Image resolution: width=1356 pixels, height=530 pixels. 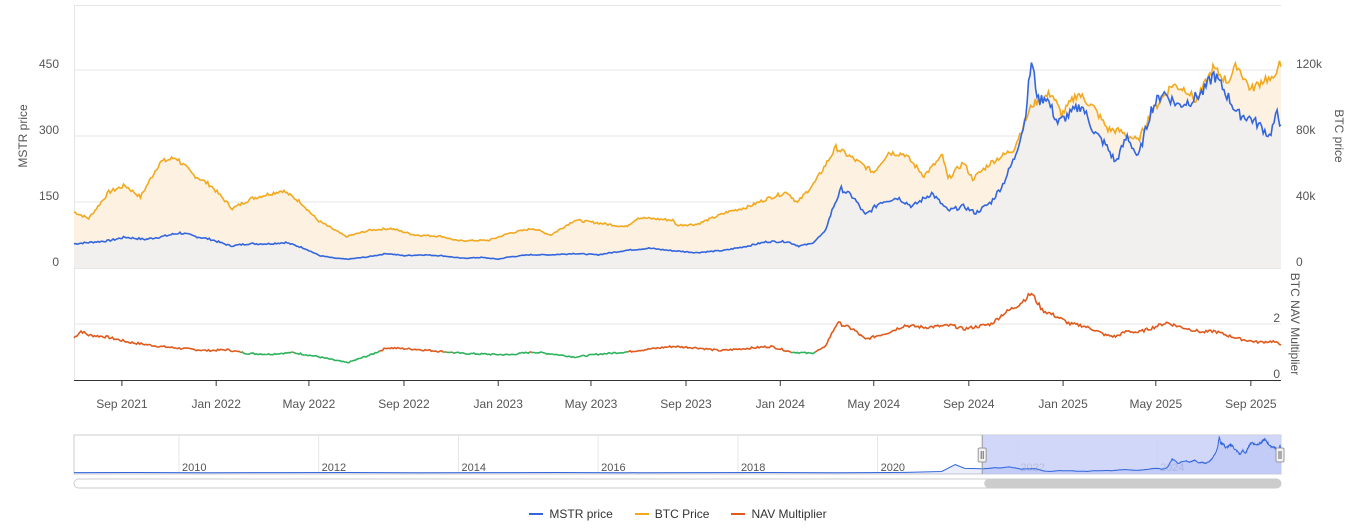 I want to click on x-tick-label: Sep 2024, so click(x=969, y=404).